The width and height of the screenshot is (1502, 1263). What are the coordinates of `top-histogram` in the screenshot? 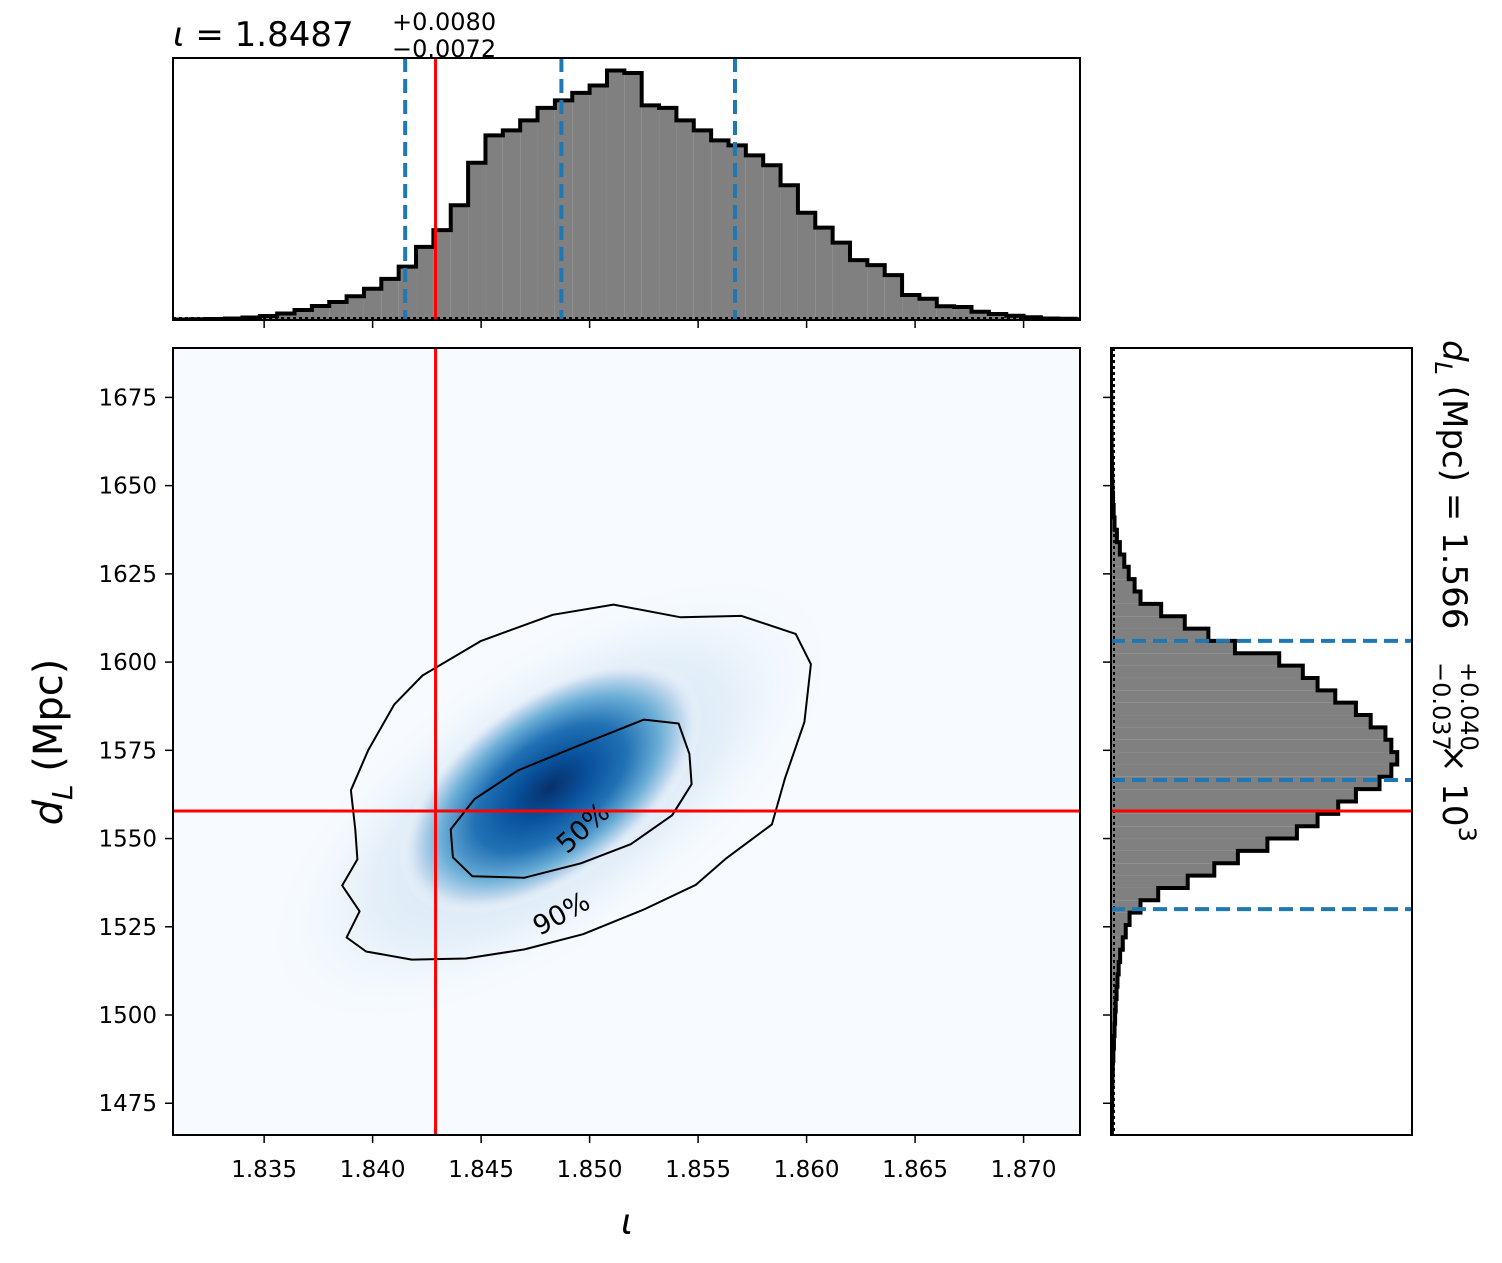 It's located at (626, 194).